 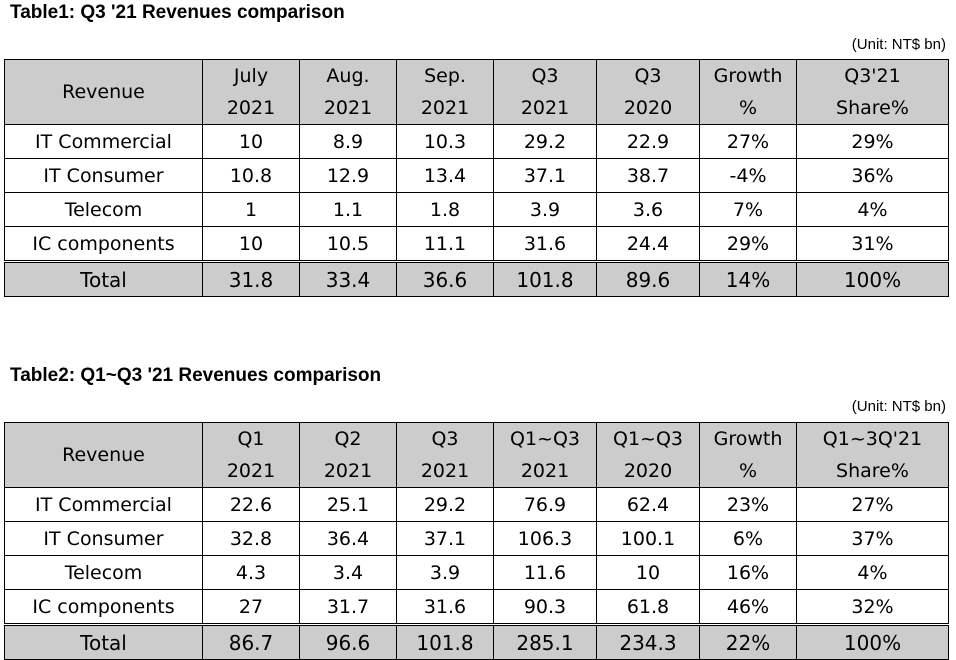 What do you see at coordinates (748, 572) in the screenshot?
I see `table-cell: 16%` at bounding box center [748, 572].